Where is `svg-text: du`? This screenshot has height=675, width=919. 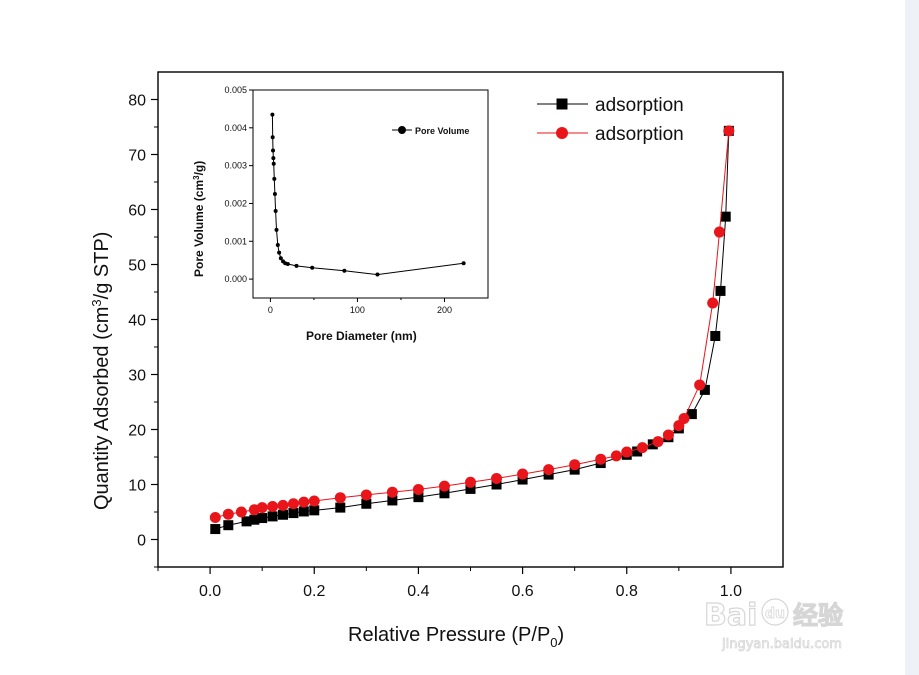 svg-text: du is located at coordinates (775, 614).